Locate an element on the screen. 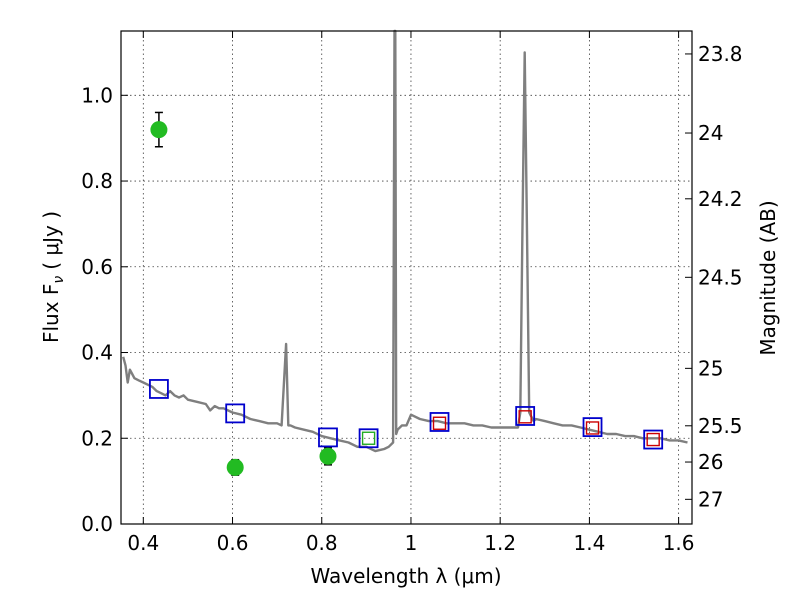  x-tick-label: 1.2 is located at coordinates (500, 543).